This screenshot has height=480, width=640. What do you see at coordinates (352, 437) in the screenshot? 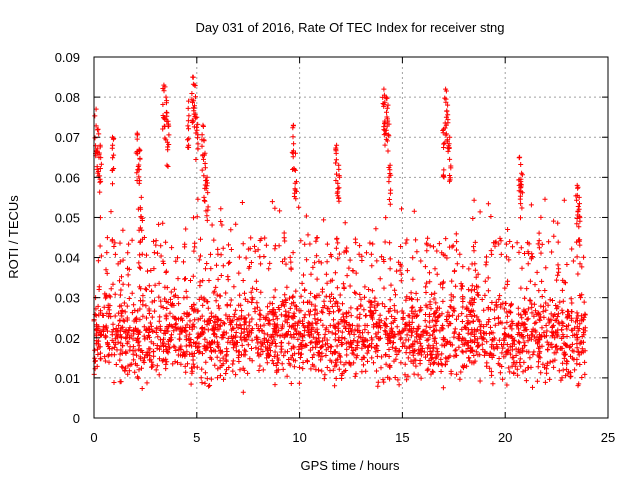
I see `x-tick-labels: 0 5 10 15 20 25` at bounding box center [352, 437].